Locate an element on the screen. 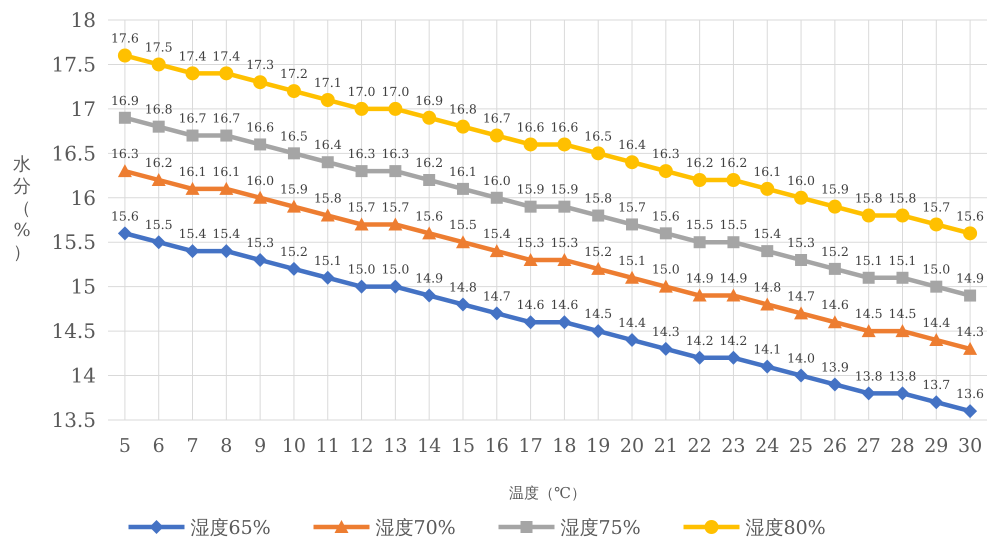 Image resolution: width=987 pixels, height=540 pixels. data-label: 15.7 is located at coordinates (632, 206).